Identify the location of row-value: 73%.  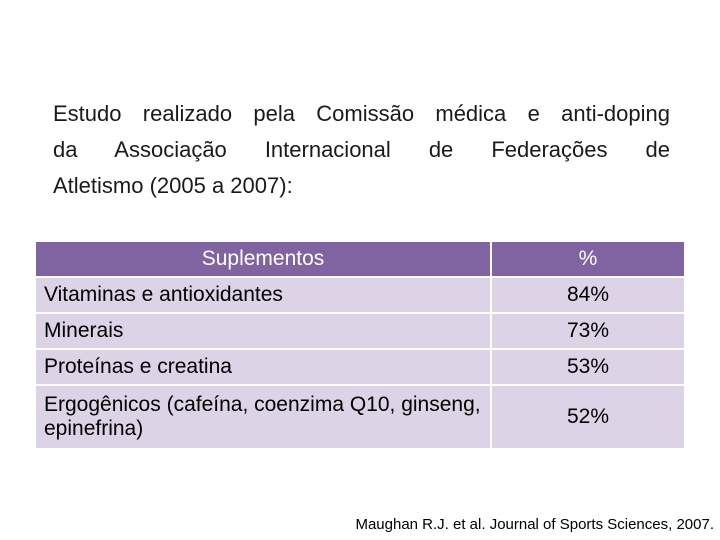
(588, 331).